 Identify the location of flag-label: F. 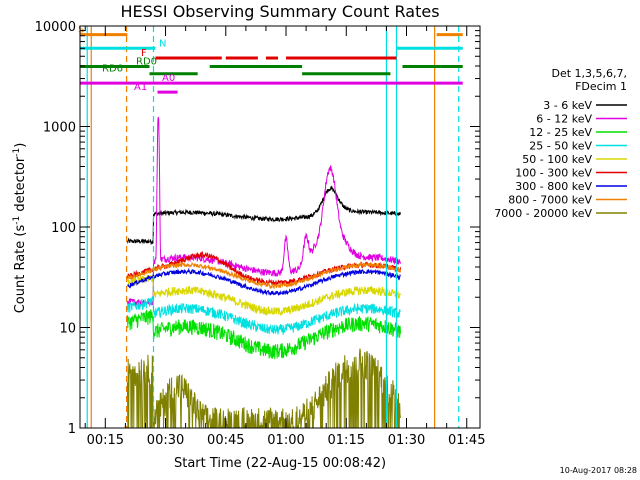
(144, 53).